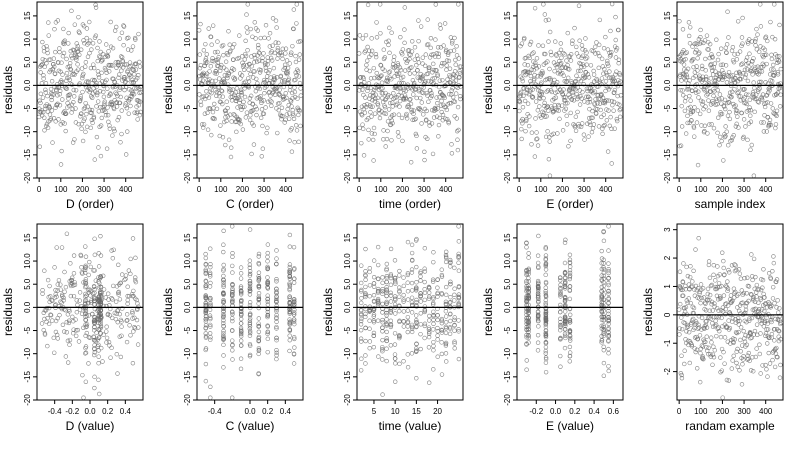 This screenshot has height=450, width=800. What do you see at coordinates (507, 400) in the screenshot?
I see `y-tick-label: -20` at bounding box center [507, 400].